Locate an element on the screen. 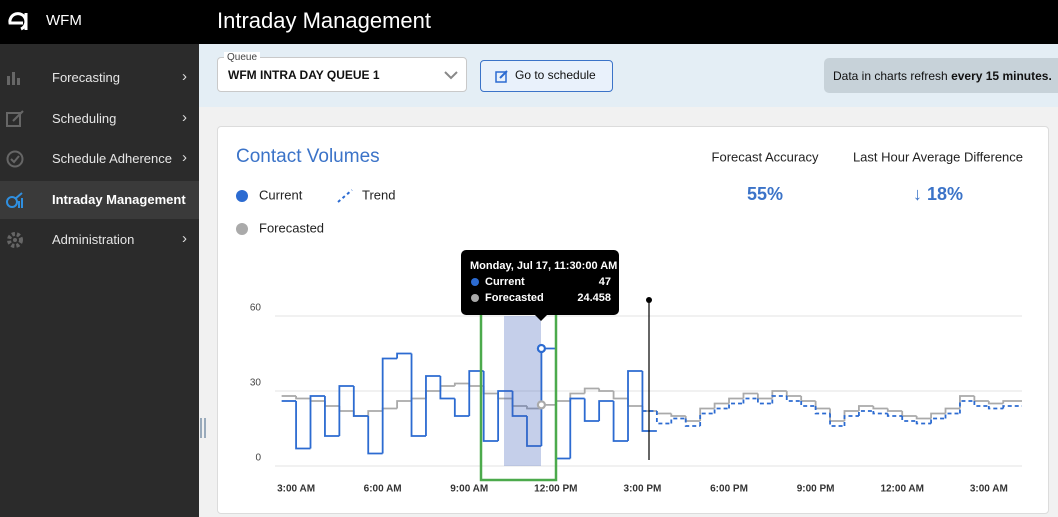 The height and width of the screenshot is (517, 1058). resize-handle is located at coordinates (203, 428).